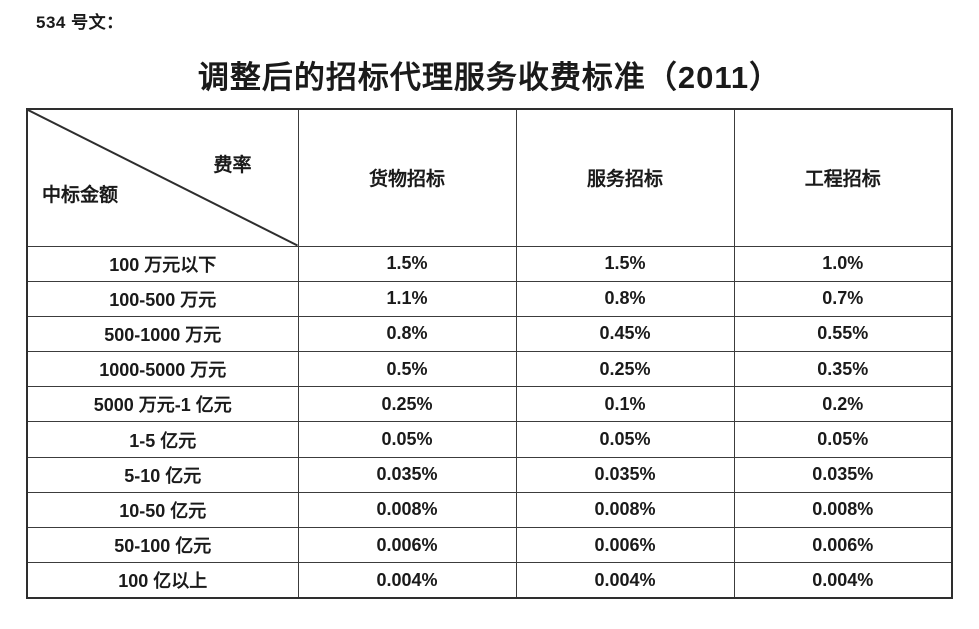  Describe the element at coordinates (625, 404) in the screenshot. I see `rate-cell: 0.1%` at that location.